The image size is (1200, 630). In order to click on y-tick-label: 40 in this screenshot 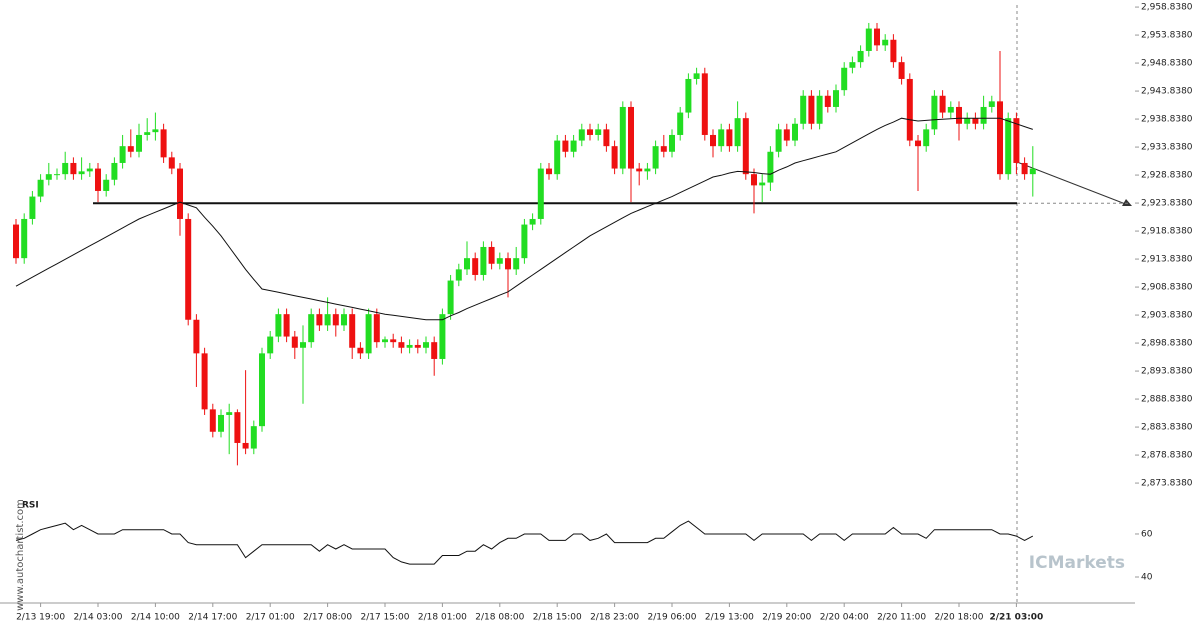, I will do `click(1147, 577)`.